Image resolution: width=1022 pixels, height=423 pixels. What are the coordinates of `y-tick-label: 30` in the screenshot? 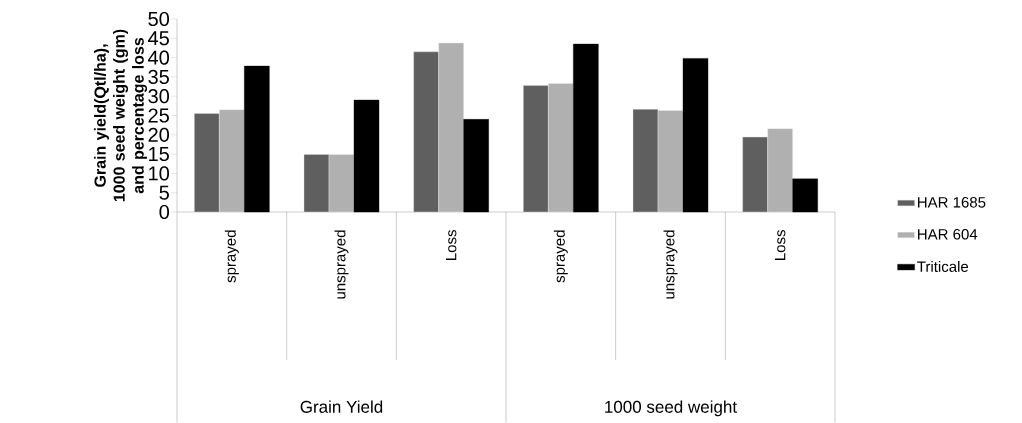 It's located at (159, 96).